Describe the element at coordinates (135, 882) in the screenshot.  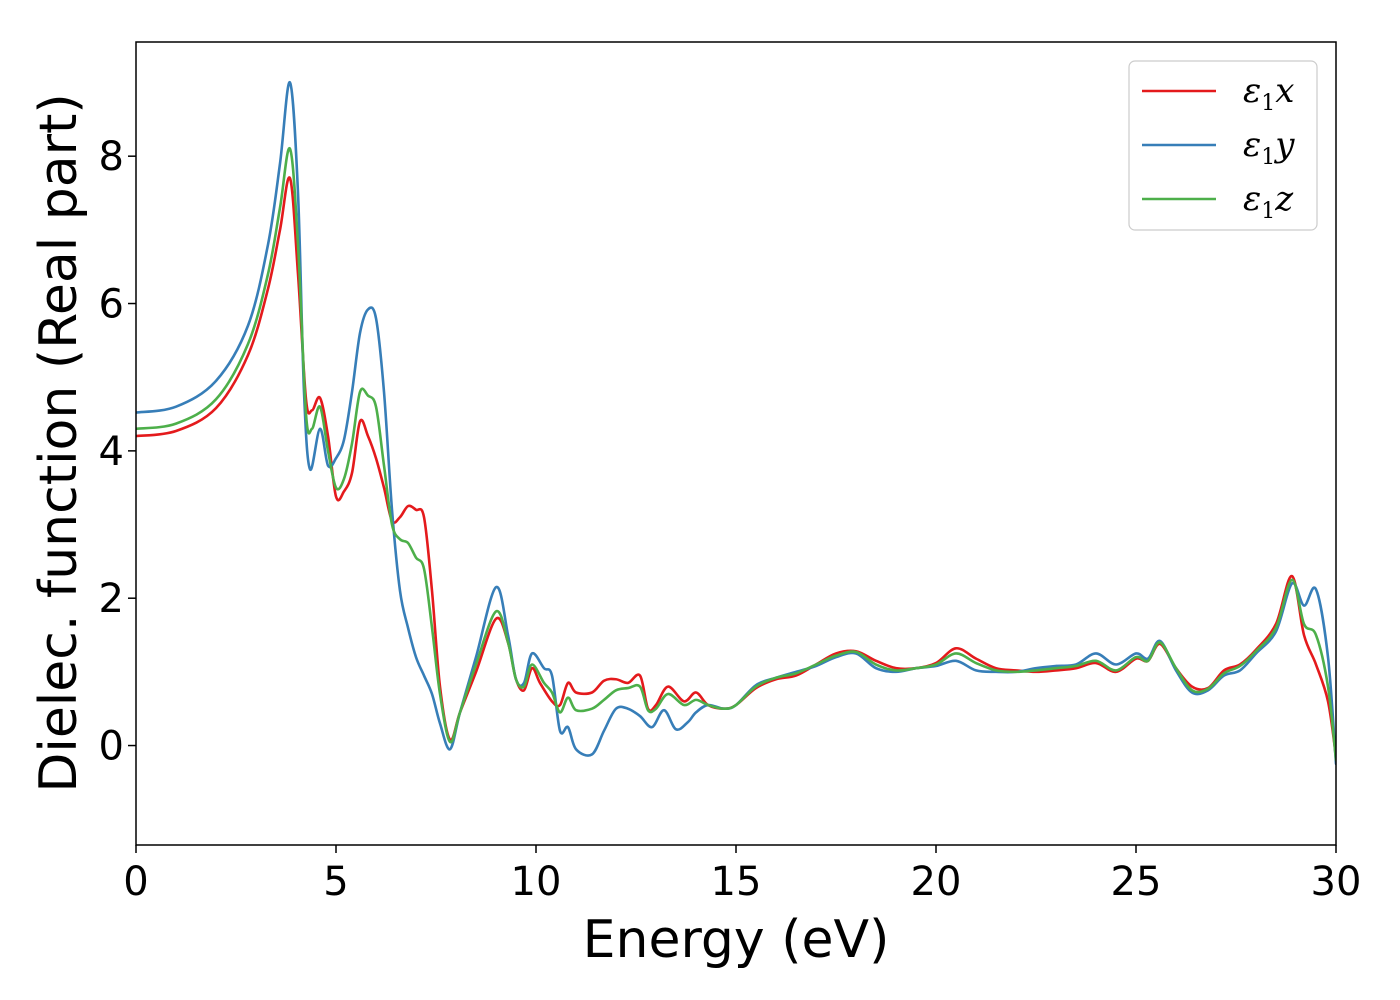
I see `x-tick-label: 0` at that location.